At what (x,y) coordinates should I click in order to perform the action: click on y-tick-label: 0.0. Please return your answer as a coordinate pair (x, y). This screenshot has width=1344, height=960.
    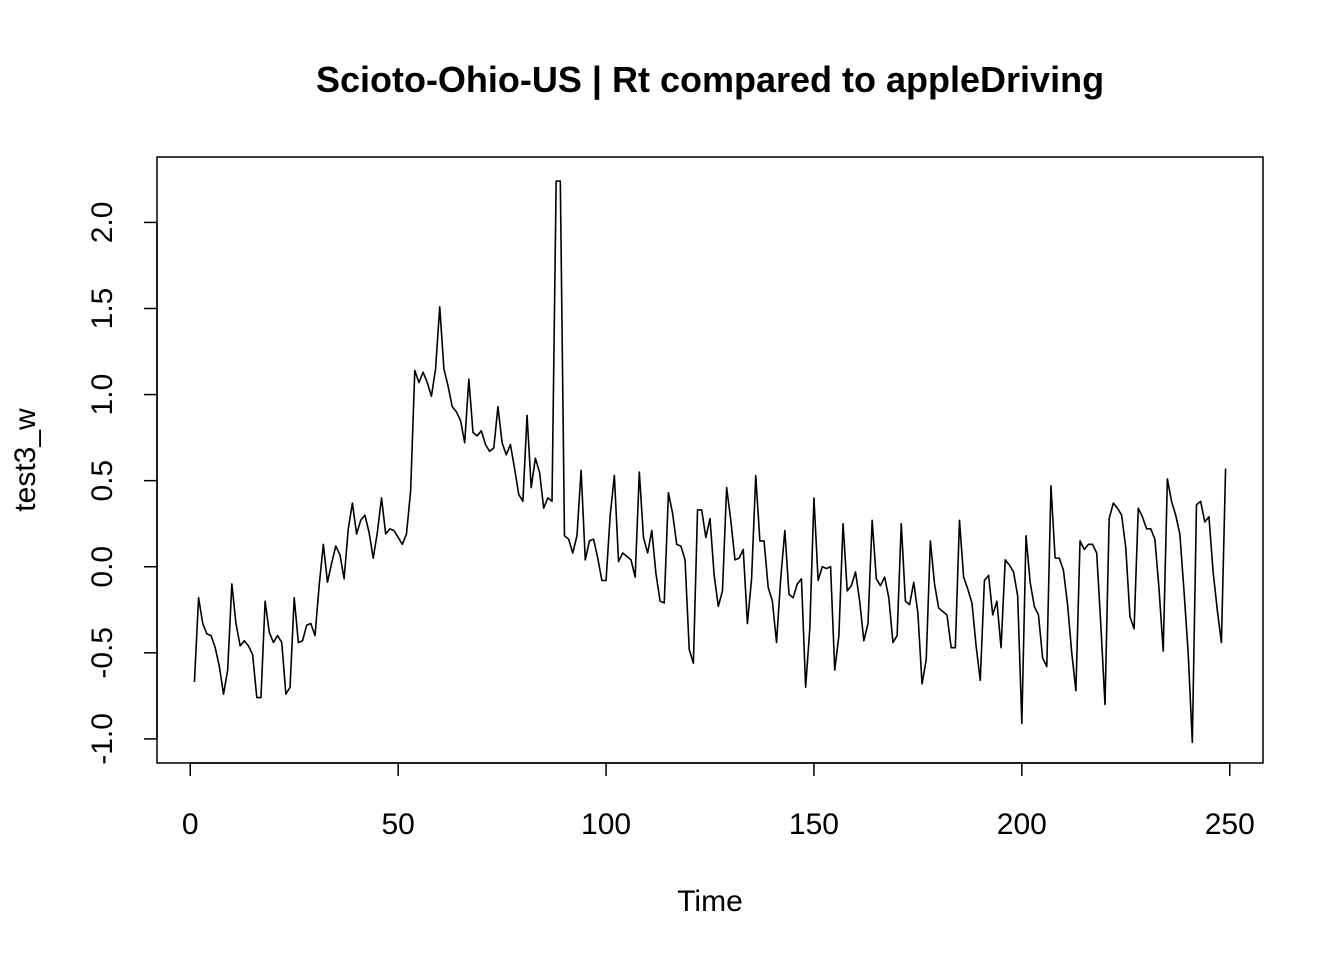
    Looking at the image, I should click on (102, 567).